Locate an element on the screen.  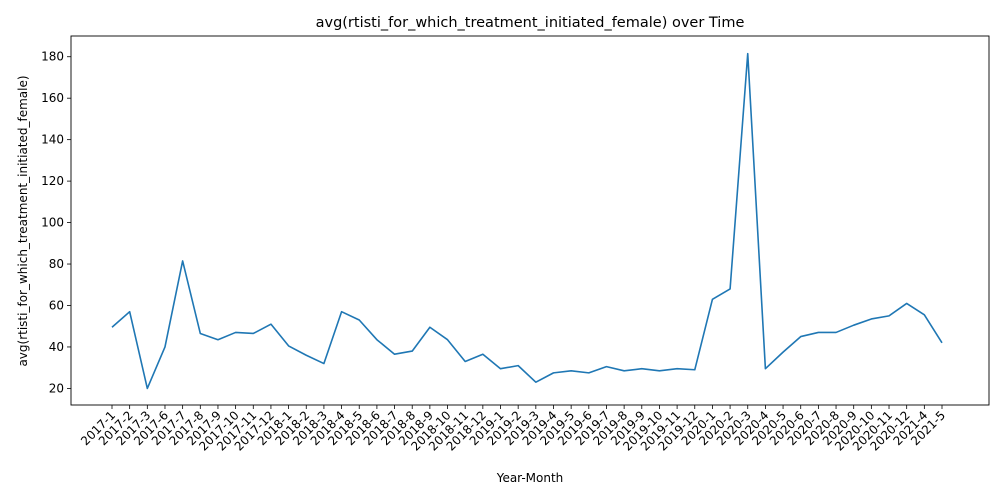
y-tick-label: 120 is located at coordinates (52, 181).